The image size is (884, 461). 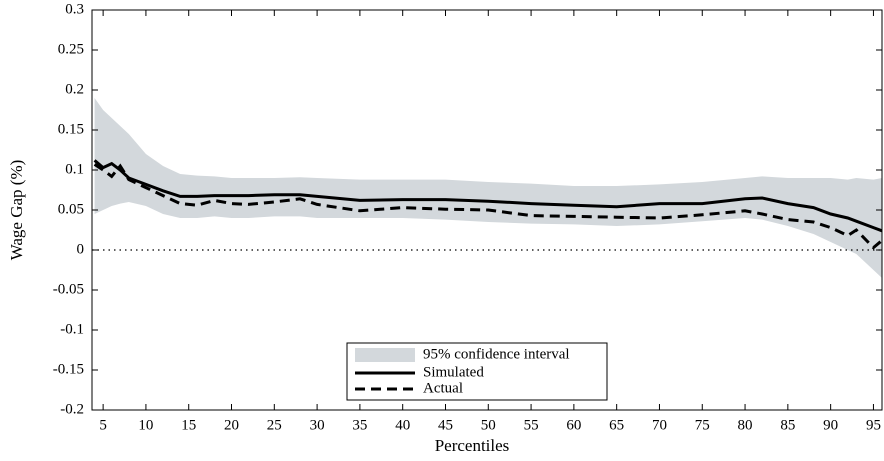 I want to click on y-tick-label: 0.1, so click(x=74, y=169).